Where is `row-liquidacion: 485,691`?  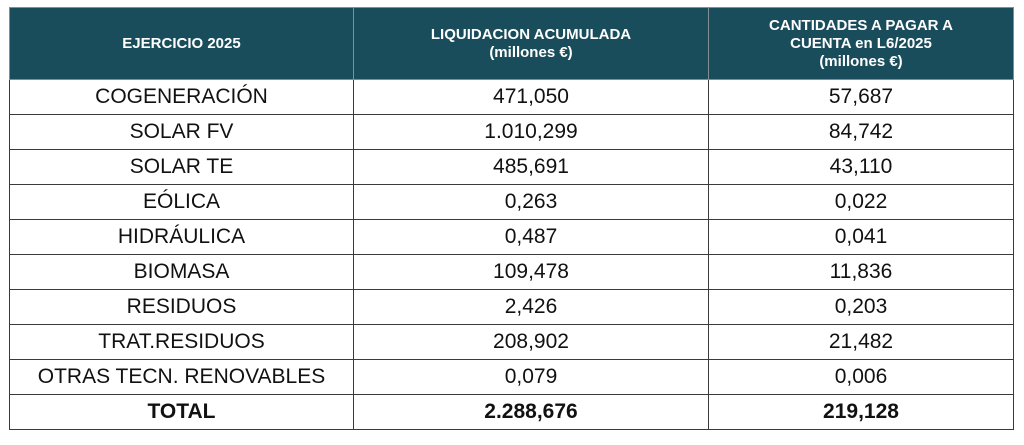
row-liquidacion: 485,691 is located at coordinates (531, 167).